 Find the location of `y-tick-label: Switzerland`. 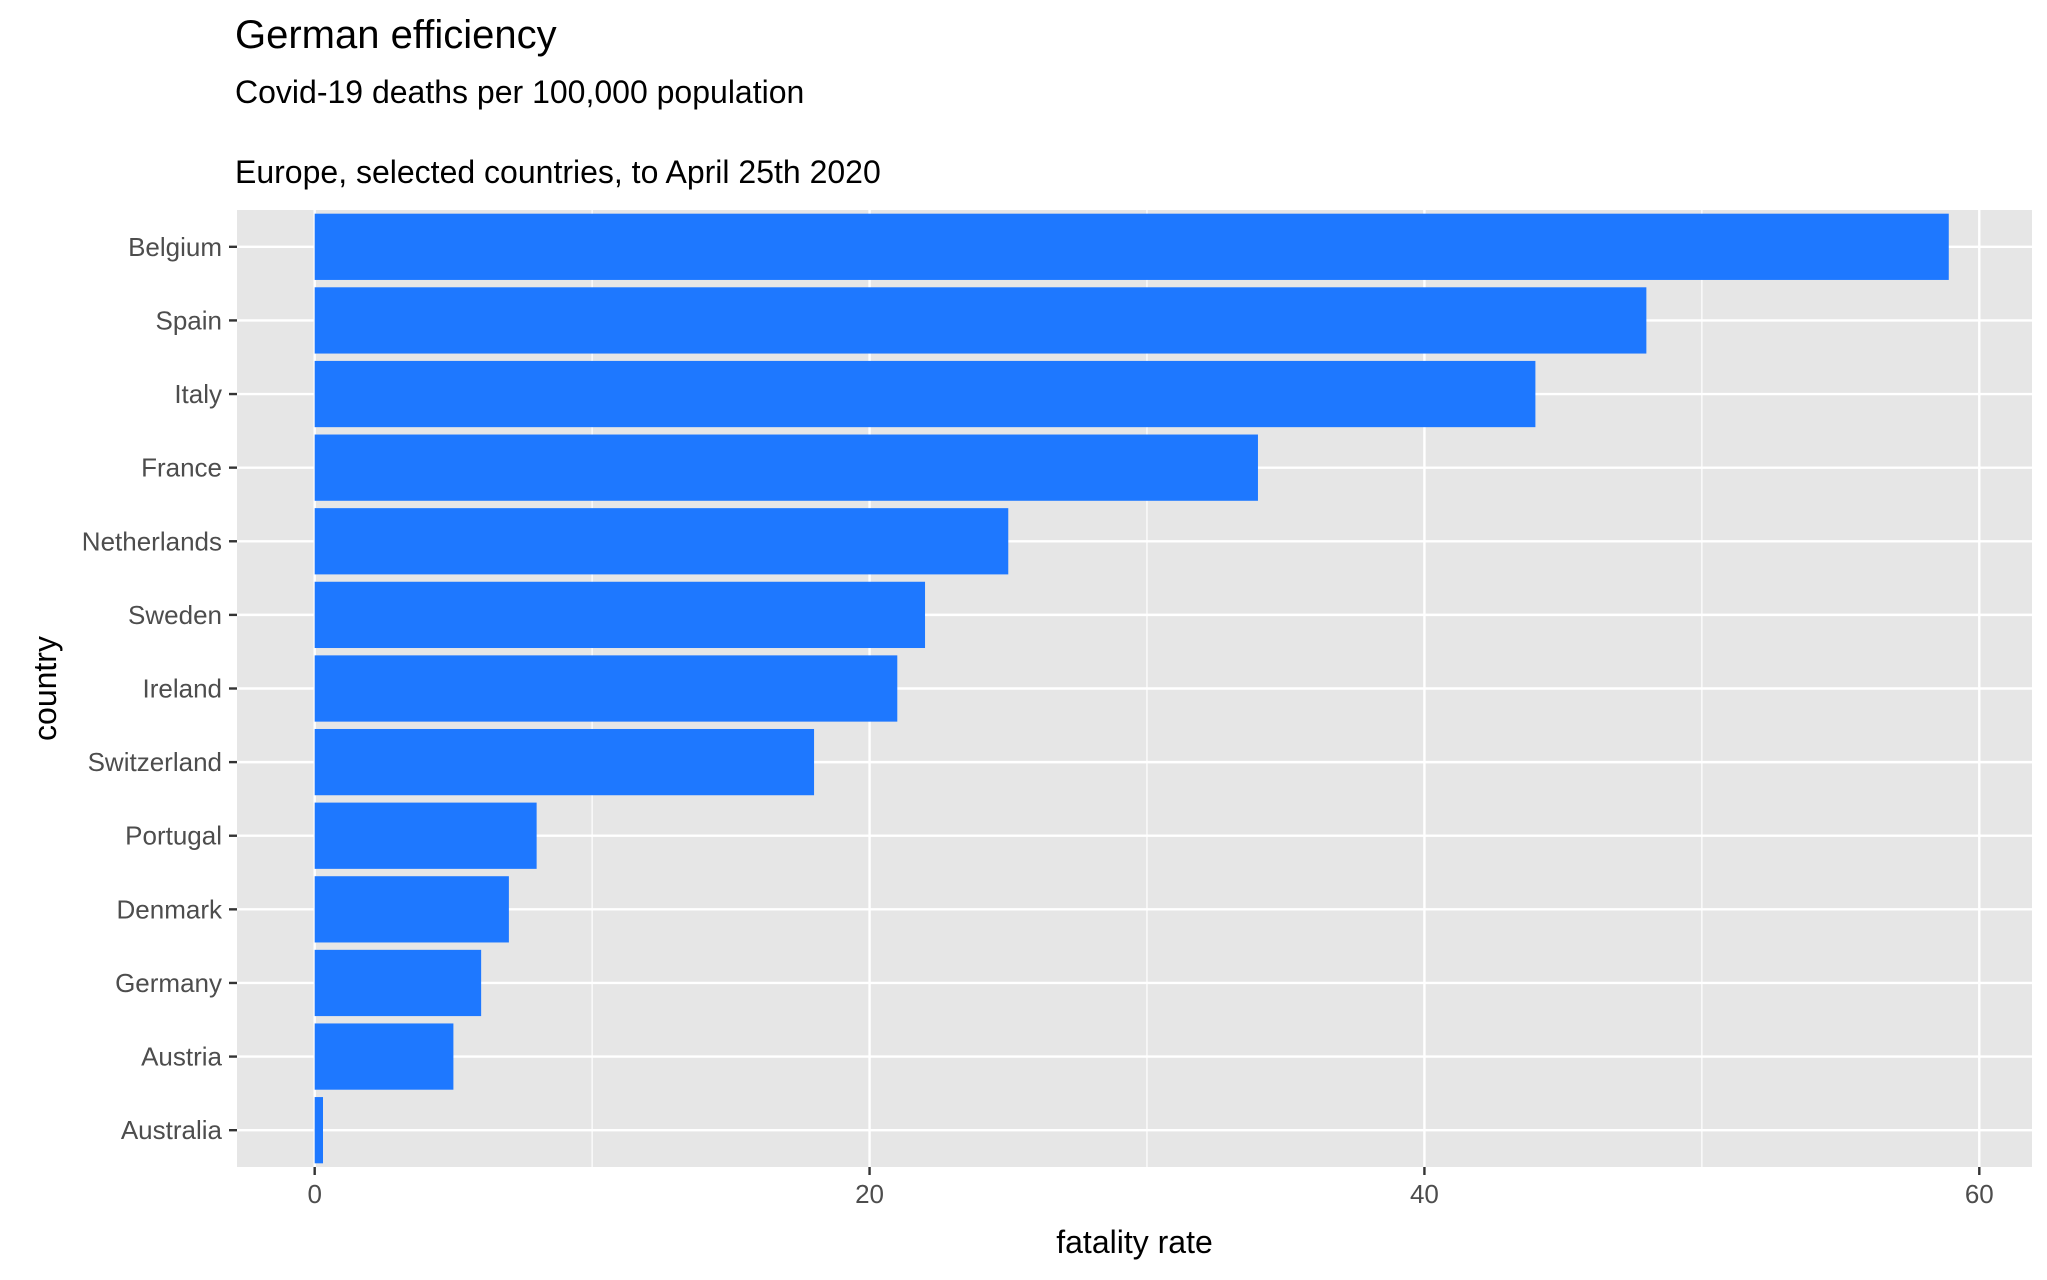

y-tick-label: Switzerland is located at coordinates (155, 762).